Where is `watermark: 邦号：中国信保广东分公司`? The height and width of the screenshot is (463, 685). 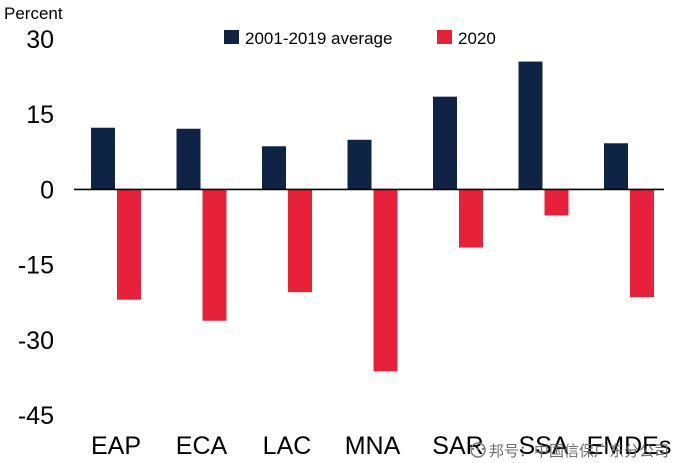
watermark: 邦号：中国信保广东分公司 is located at coordinates (569, 451).